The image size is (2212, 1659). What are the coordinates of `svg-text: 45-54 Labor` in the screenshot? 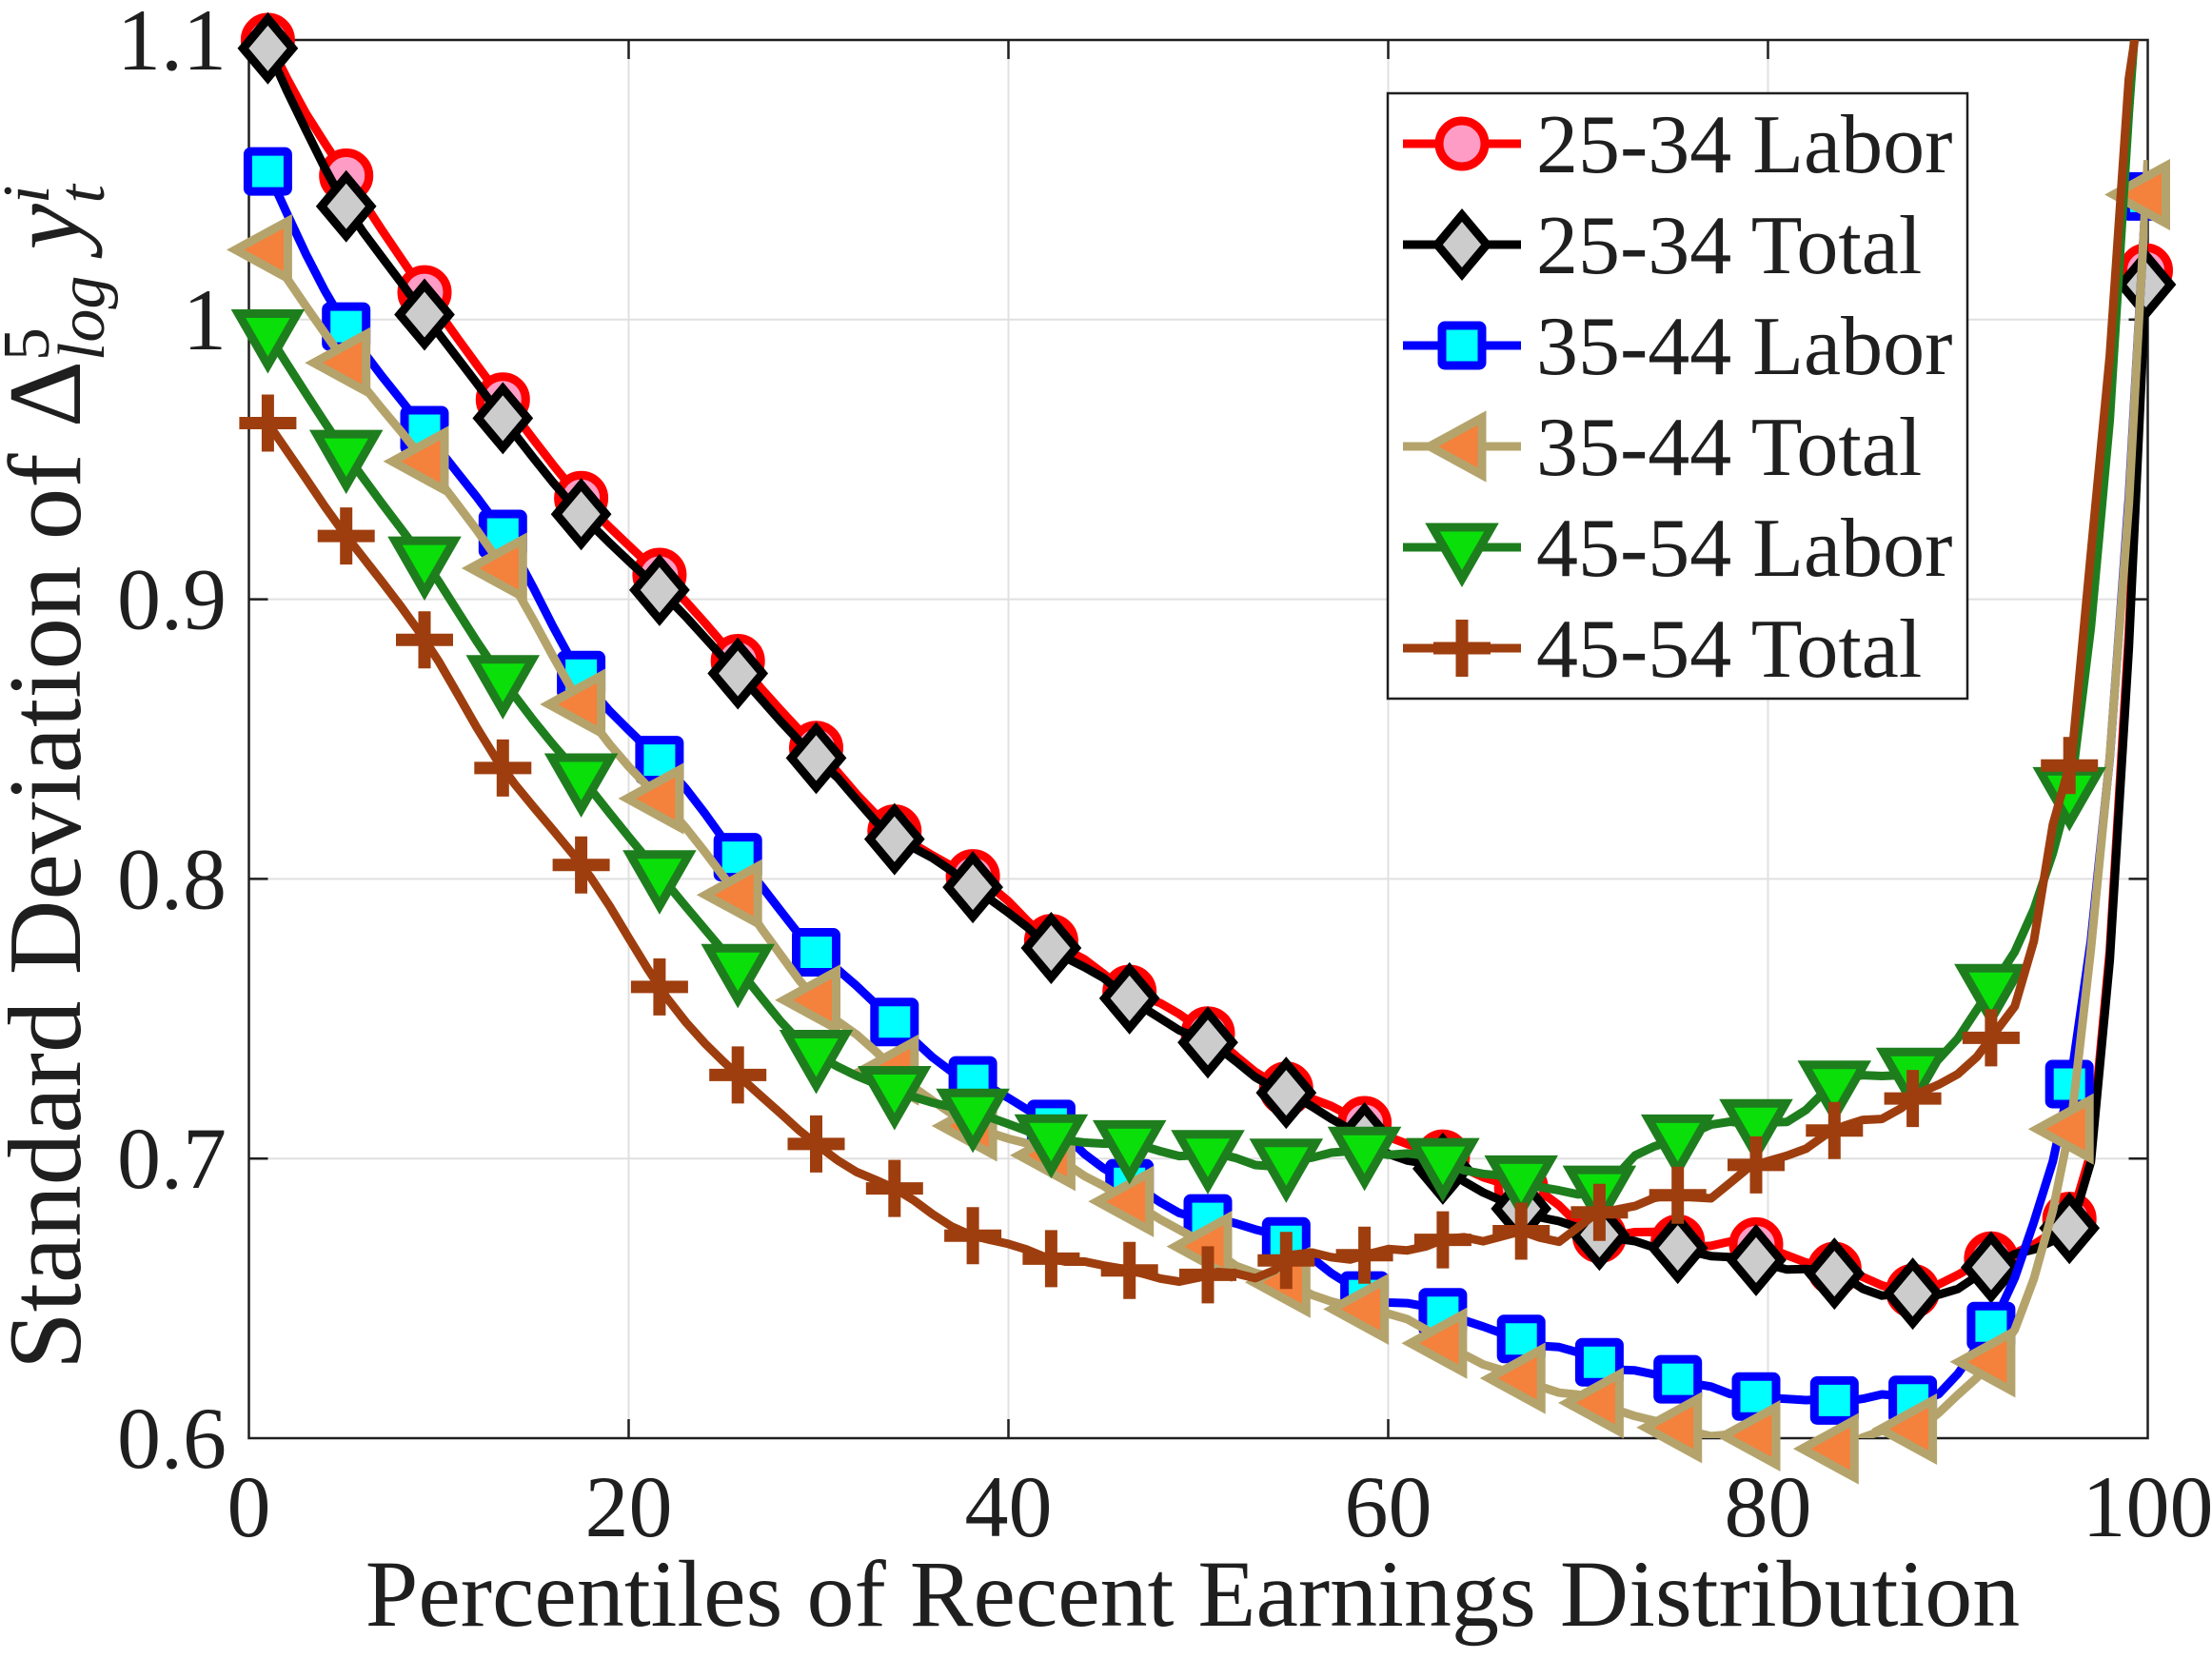 It's located at (1744, 549).